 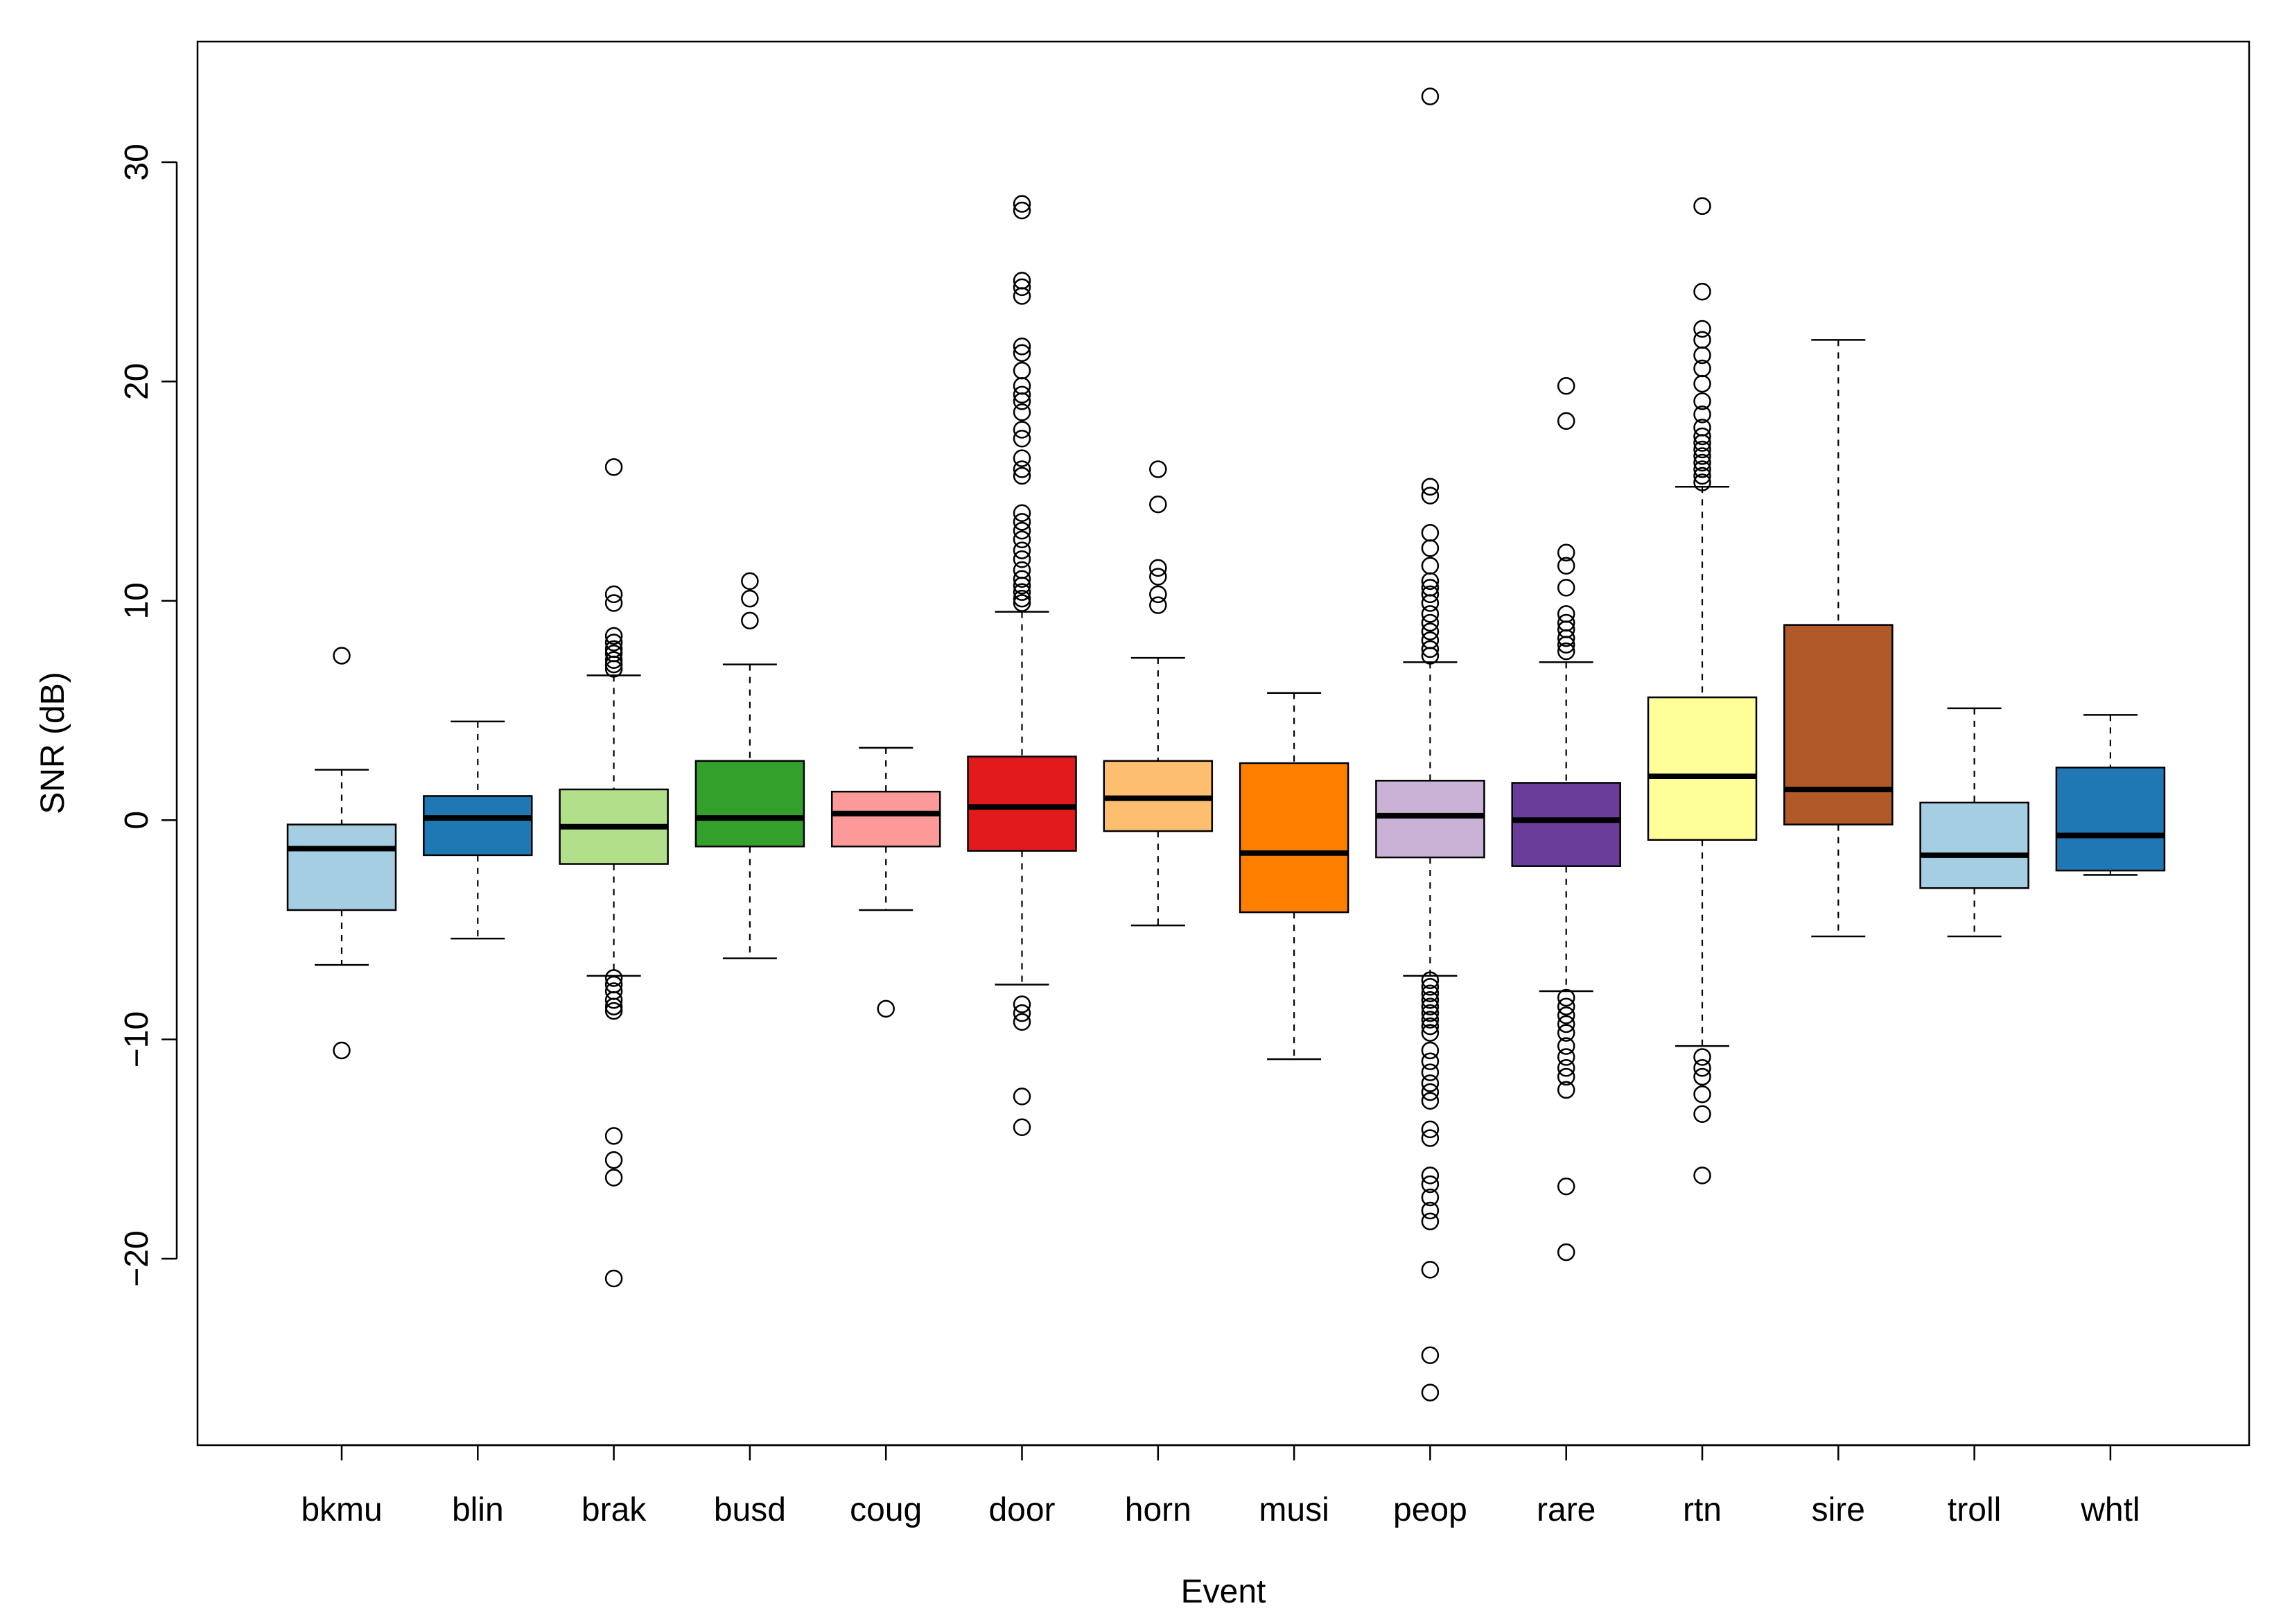 I want to click on y-tick-label: 0, so click(x=137, y=820).